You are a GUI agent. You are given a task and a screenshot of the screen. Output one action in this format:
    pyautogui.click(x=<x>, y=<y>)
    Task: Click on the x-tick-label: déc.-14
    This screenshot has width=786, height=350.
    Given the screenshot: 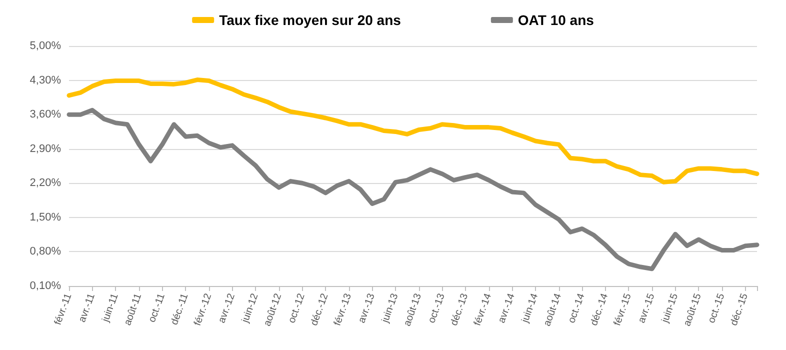 What is the action you would take?
    pyautogui.click(x=599, y=310)
    